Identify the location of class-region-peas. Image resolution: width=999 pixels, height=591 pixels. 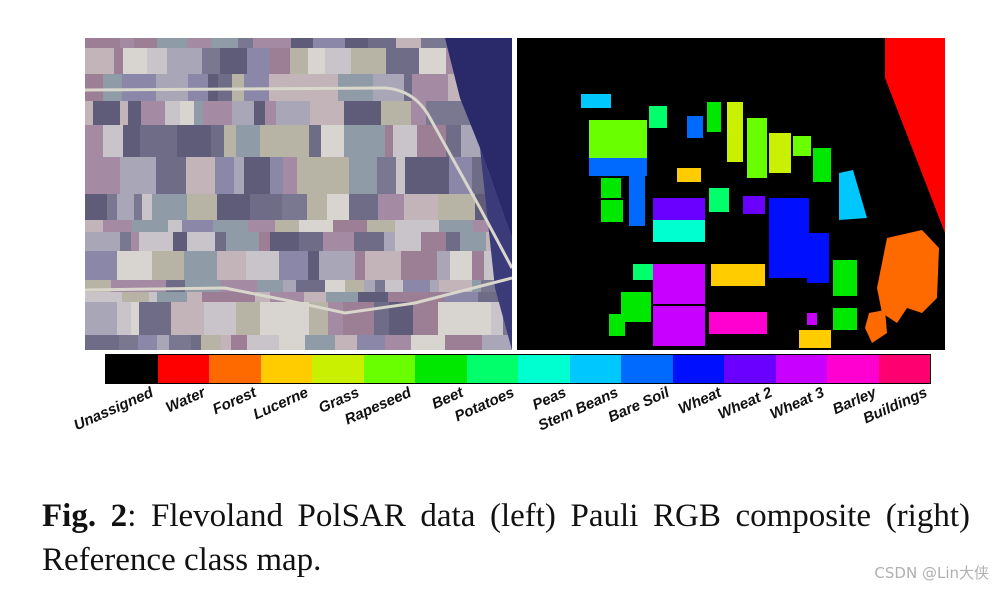
(679, 231).